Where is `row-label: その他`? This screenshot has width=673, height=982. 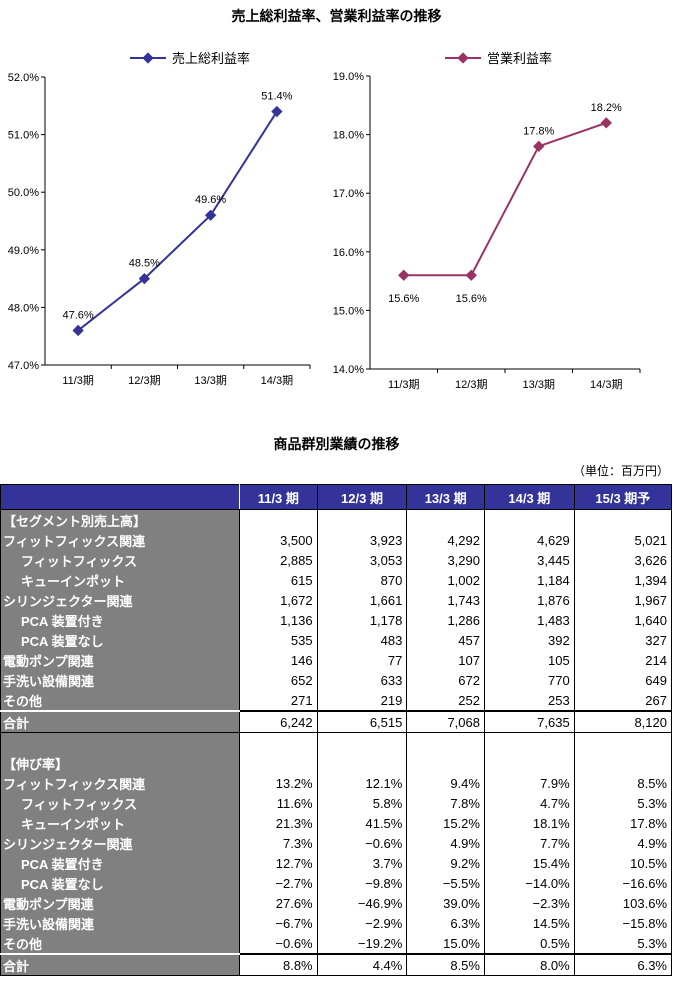
row-label: その他 is located at coordinates (120, 700).